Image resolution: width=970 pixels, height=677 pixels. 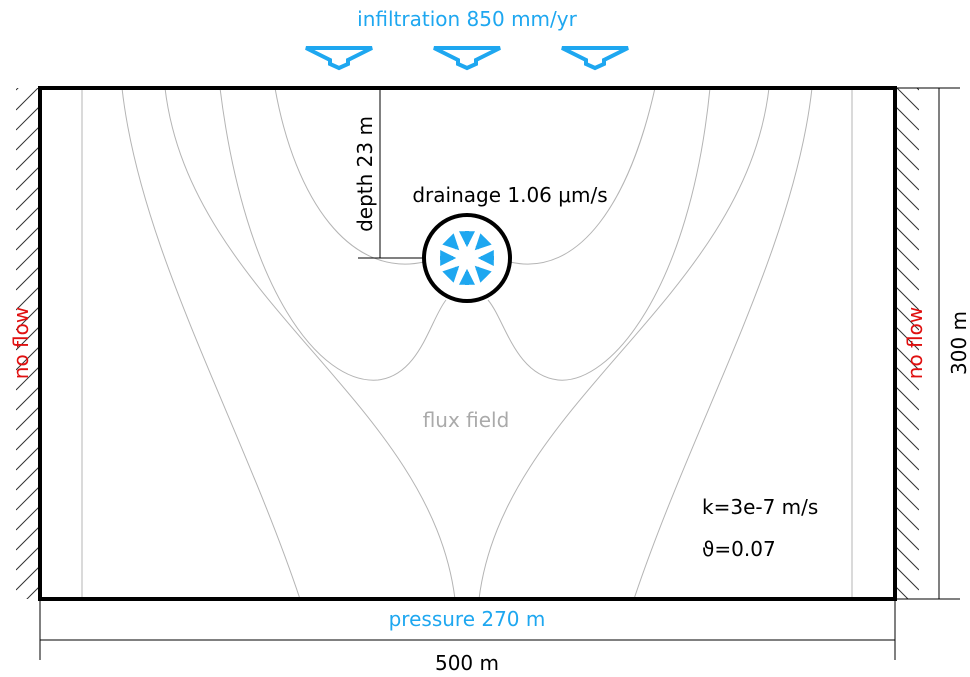 I want to click on drainage-label: drainage 1.06 μm/s, so click(x=509, y=195).